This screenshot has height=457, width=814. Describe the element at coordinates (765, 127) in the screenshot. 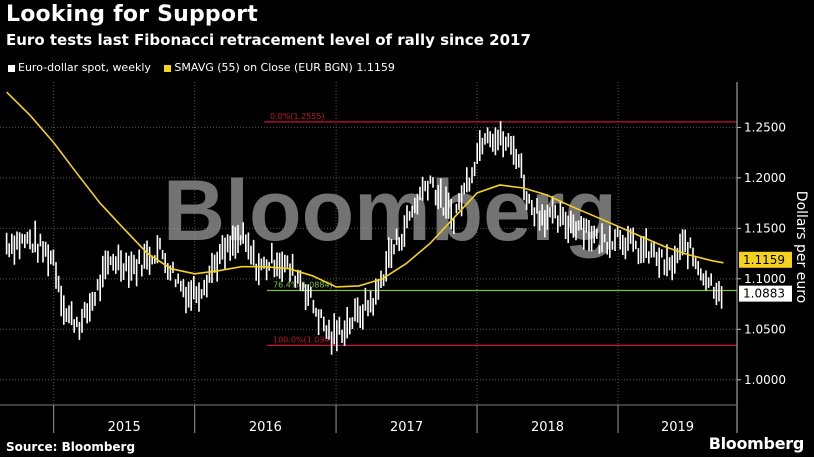

I see `y-tick-label: 1.2500` at that location.